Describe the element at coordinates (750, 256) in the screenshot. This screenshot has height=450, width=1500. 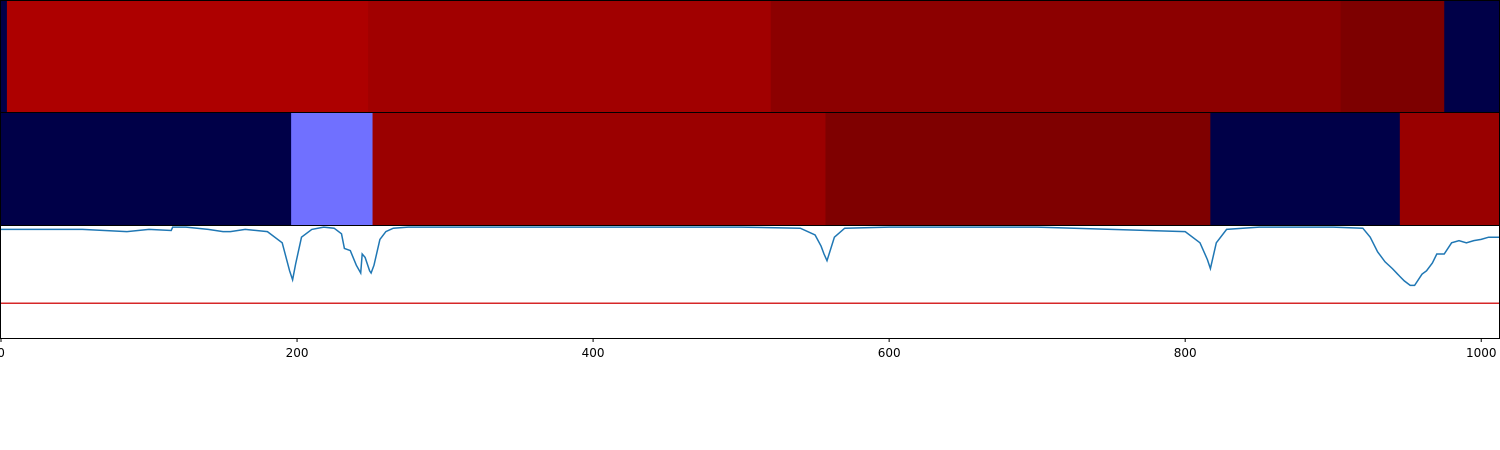
I see `series-line` at that location.